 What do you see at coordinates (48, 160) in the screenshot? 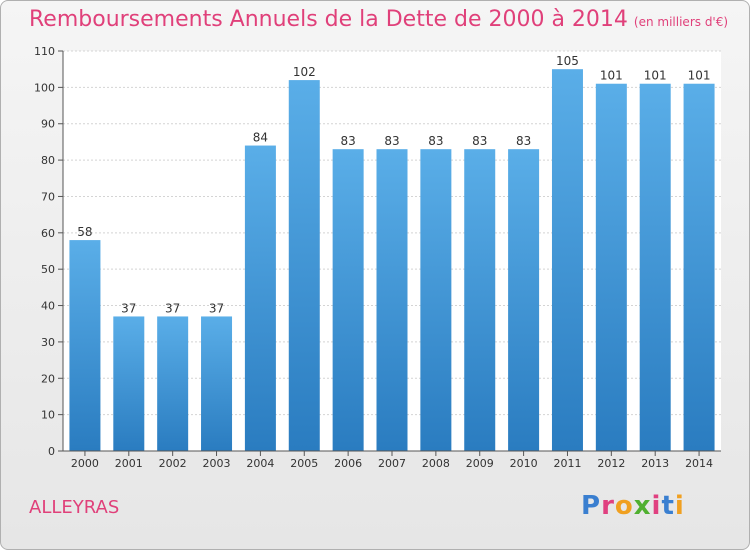
I see `y-tick-label: 80` at bounding box center [48, 160].